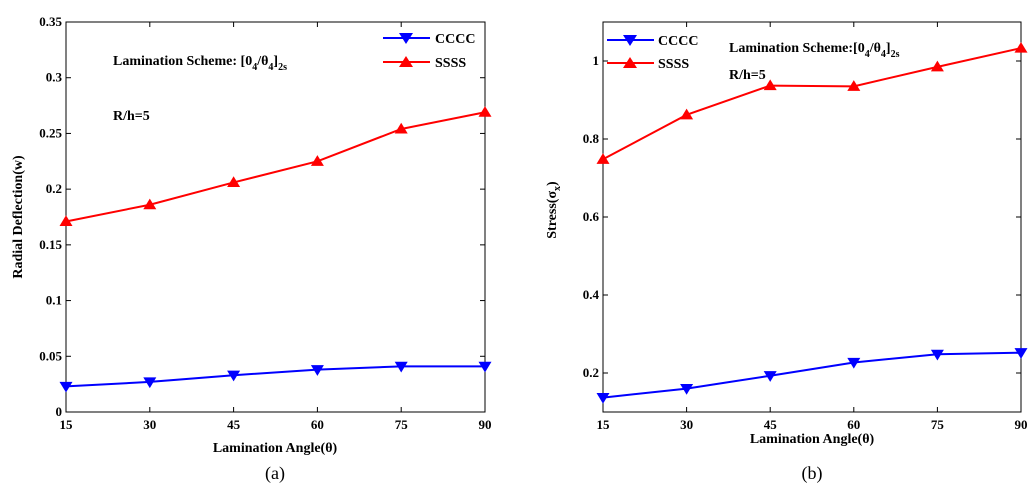  Describe the element at coordinates (131, 116) in the screenshot. I see `panel-a-ratio: R/h=5` at that location.